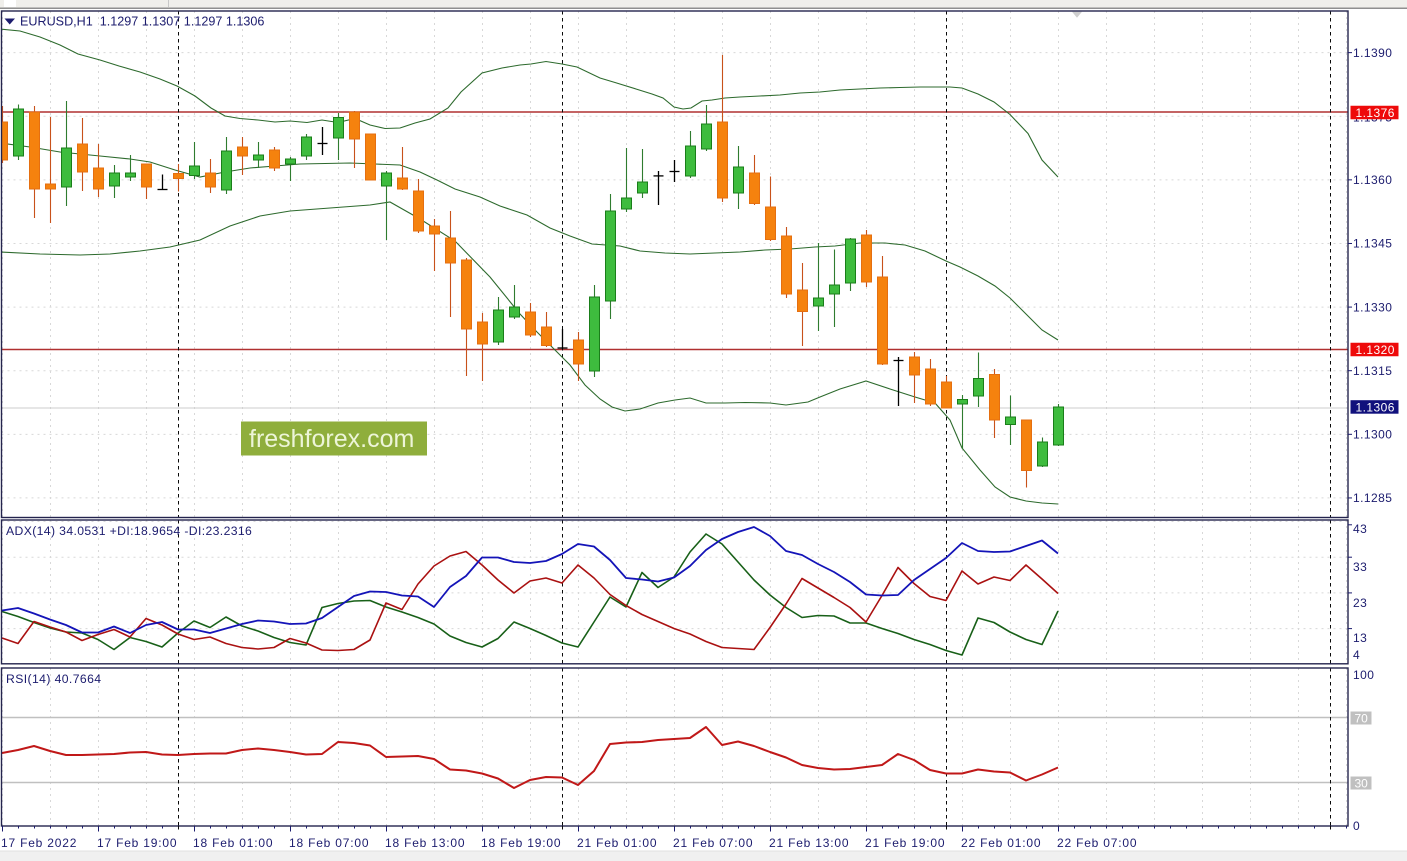  What do you see at coordinates (39, 843) in the screenshot?
I see `svg-text: 17 Feb 2022` at bounding box center [39, 843].